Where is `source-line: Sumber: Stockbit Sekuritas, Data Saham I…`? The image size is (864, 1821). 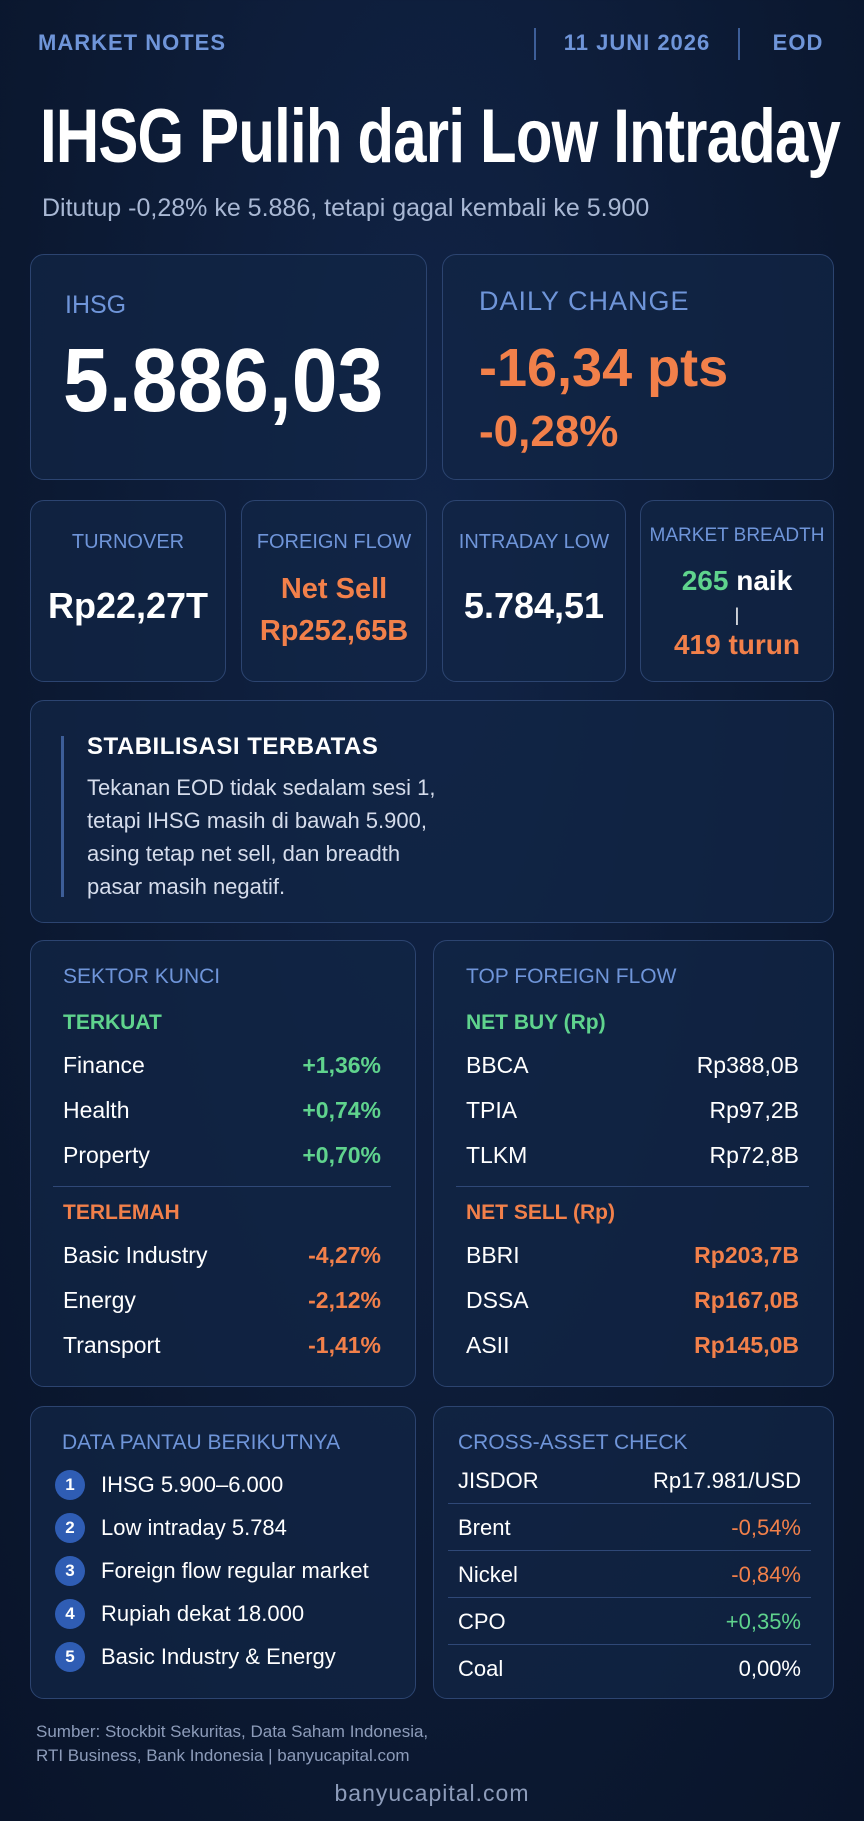 source-line: Sumber: Stockbit Sekuritas, Data Saham I… is located at coordinates (232, 1731).